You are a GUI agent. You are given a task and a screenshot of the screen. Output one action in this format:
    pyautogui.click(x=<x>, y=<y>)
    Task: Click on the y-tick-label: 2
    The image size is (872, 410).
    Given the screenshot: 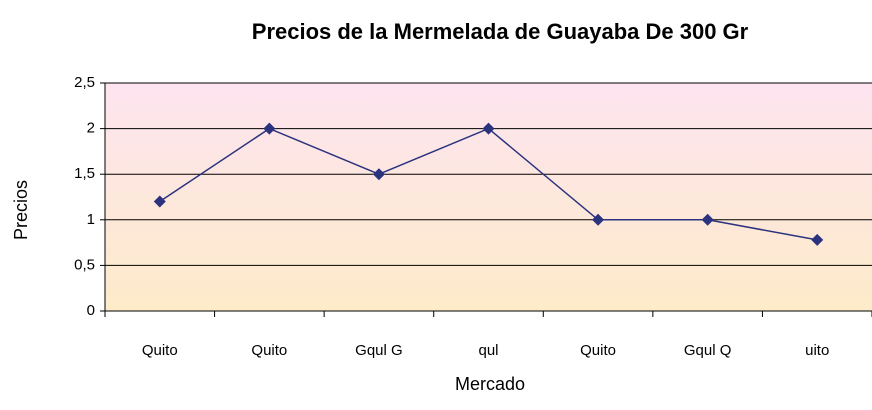 What is the action you would take?
    pyautogui.click(x=91, y=128)
    